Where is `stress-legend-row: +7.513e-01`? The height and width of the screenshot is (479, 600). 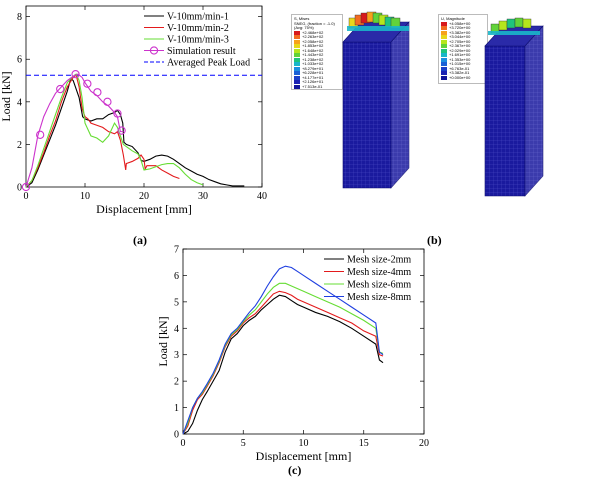
stress-legend-row: +7.513e-01 is located at coordinates (317, 86).